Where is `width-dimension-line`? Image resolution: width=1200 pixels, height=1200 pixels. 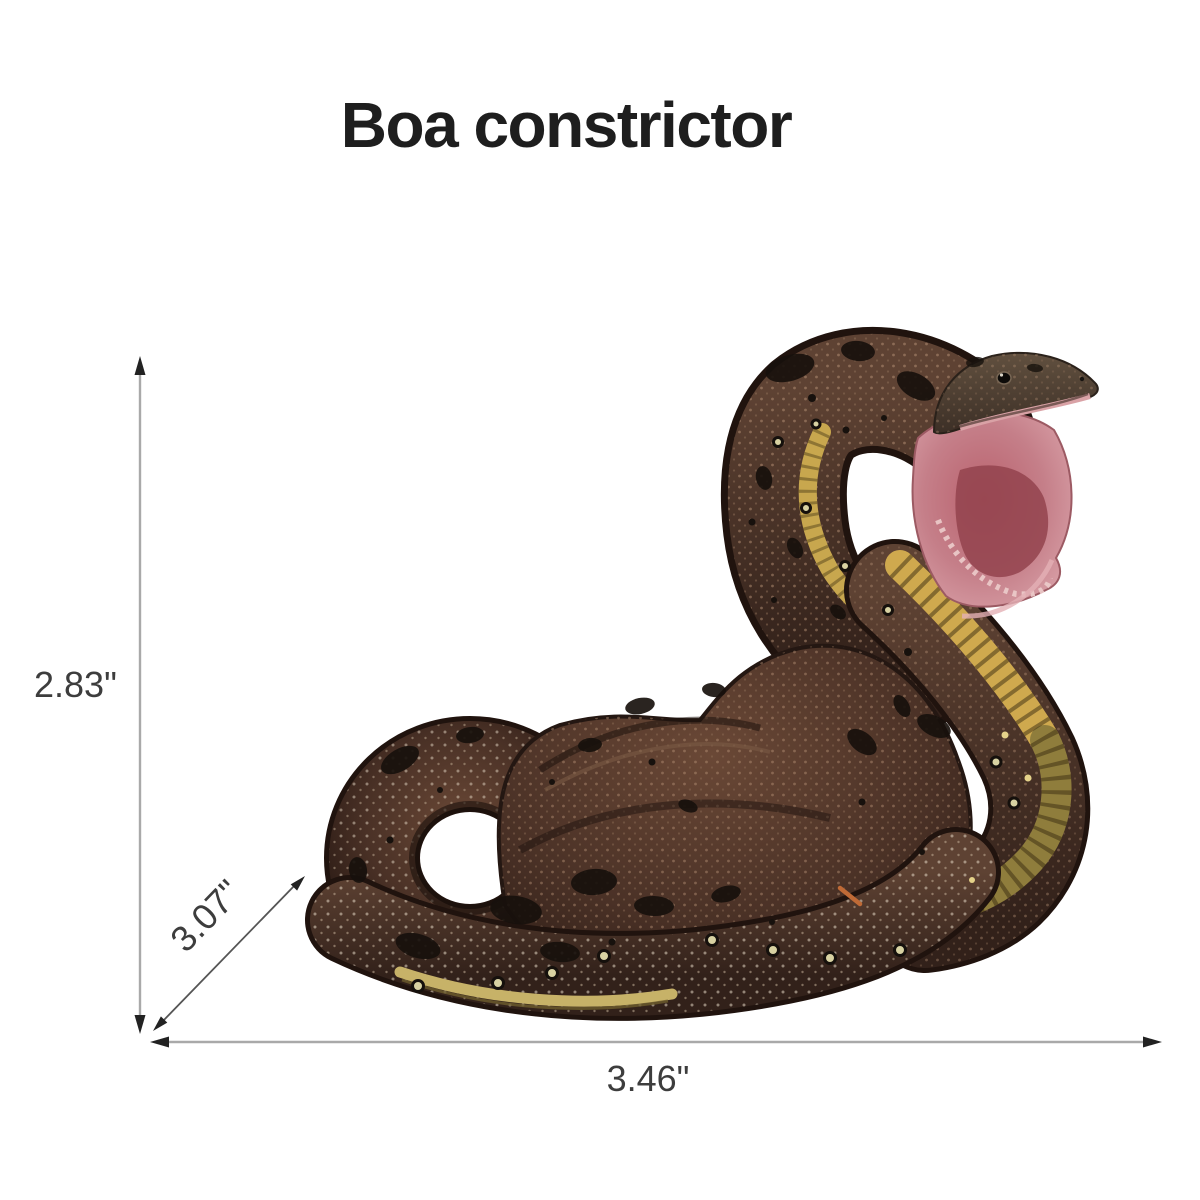
width-dimension-line is located at coordinates (656, 1042).